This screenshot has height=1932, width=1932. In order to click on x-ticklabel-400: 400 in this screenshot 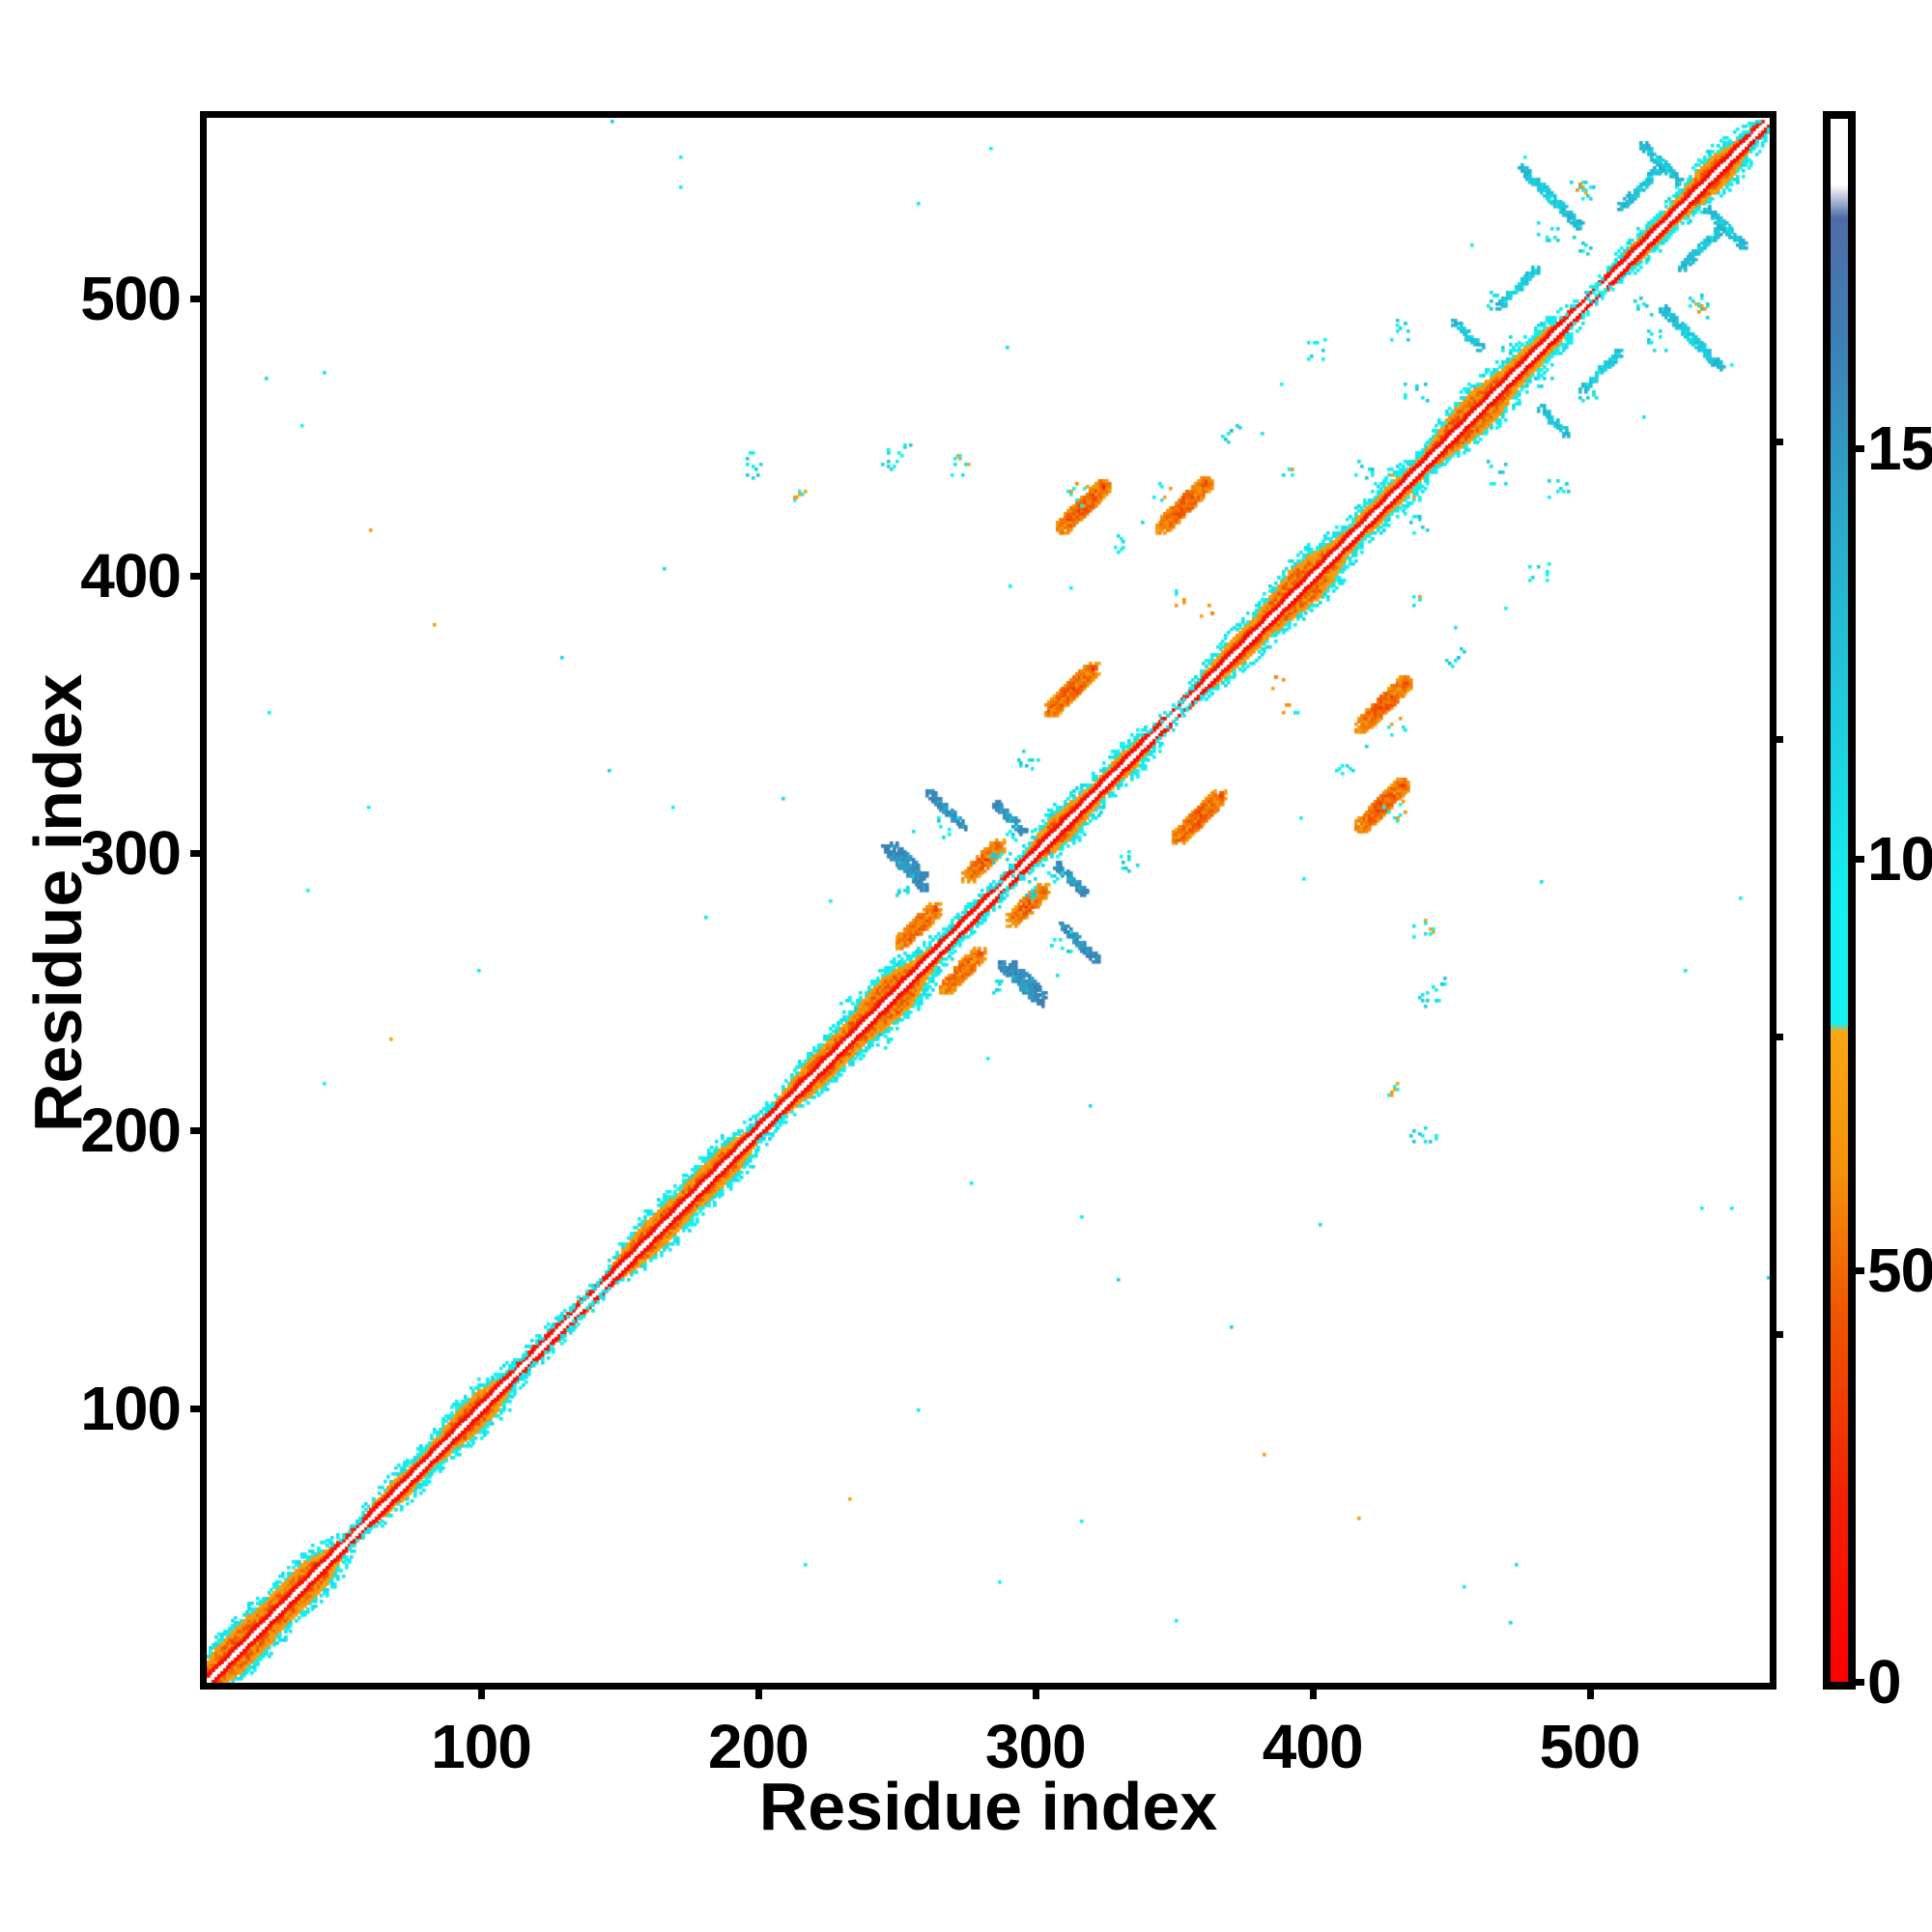, I will do `click(1313, 1746)`.